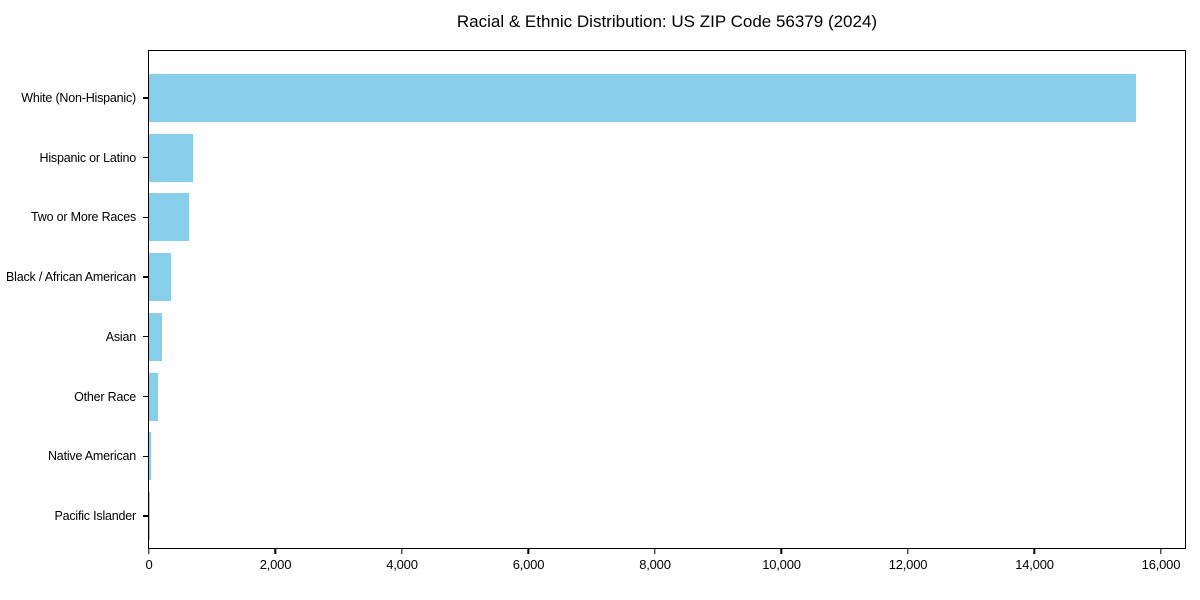 This screenshot has width=1200, height=600. I want to click on y-axis-label-black-african-american: Black / African American, so click(71, 277).